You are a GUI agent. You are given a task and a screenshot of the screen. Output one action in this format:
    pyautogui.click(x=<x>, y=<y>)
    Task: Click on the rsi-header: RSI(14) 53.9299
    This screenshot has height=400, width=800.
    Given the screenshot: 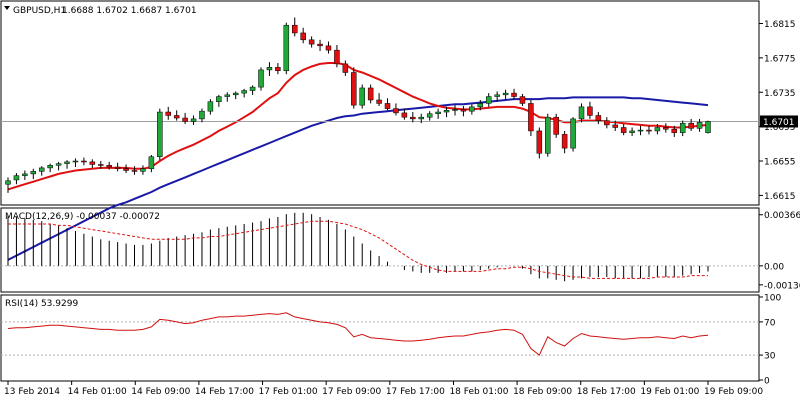 What is the action you would take?
    pyautogui.click(x=41, y=304)
    